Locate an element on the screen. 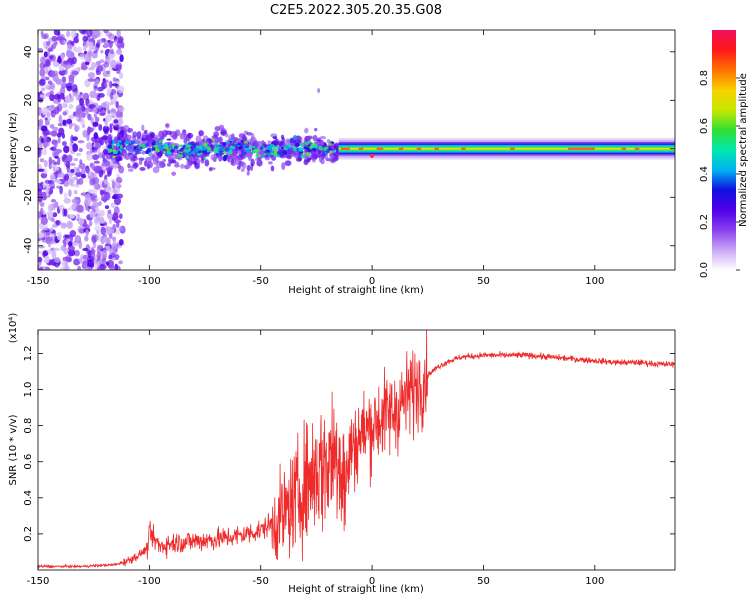 Image resolution: width=750 pixels, height=600 pixels. spectrogram-x-tick-label: 0 is located at coordinates (372, 281).